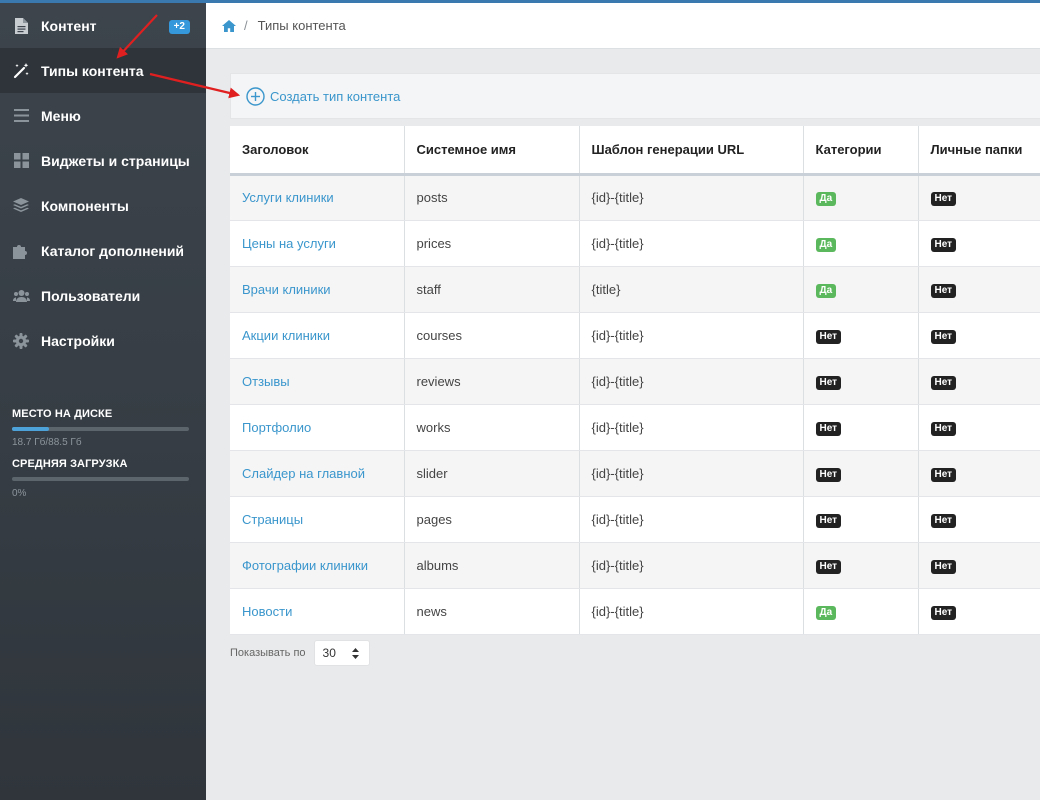 The image size is (1040, 800). Describe the element at coordinates (691, 151) in the screenshot. I see `column-header-url-template: Шаблон генерации URL` at that location.